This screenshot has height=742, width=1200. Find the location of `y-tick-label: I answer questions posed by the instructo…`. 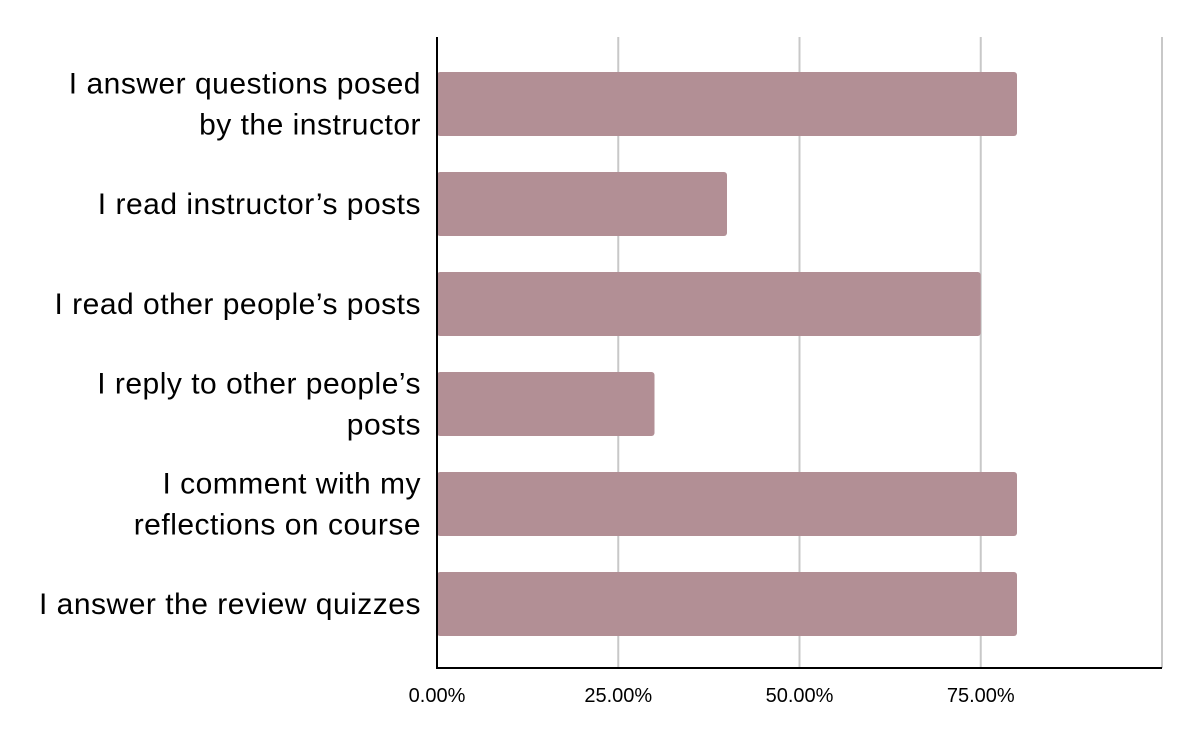

y-tick-label: I answer questions posed by the instructo… is located at coordinates (245, 105).